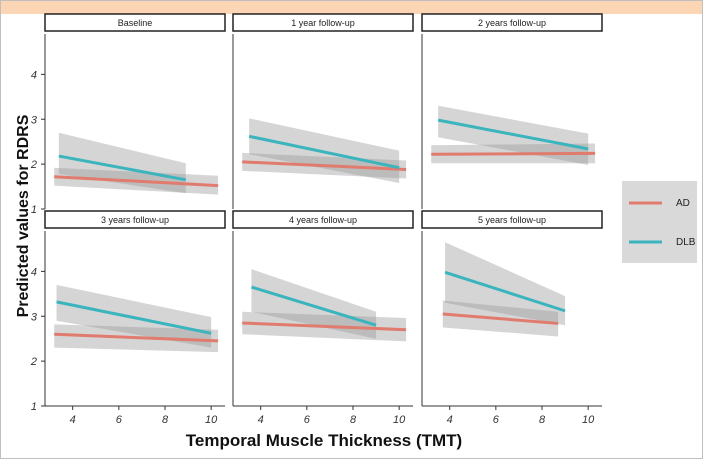  I want to click on facet-title: Baseline, so click(135, 23).